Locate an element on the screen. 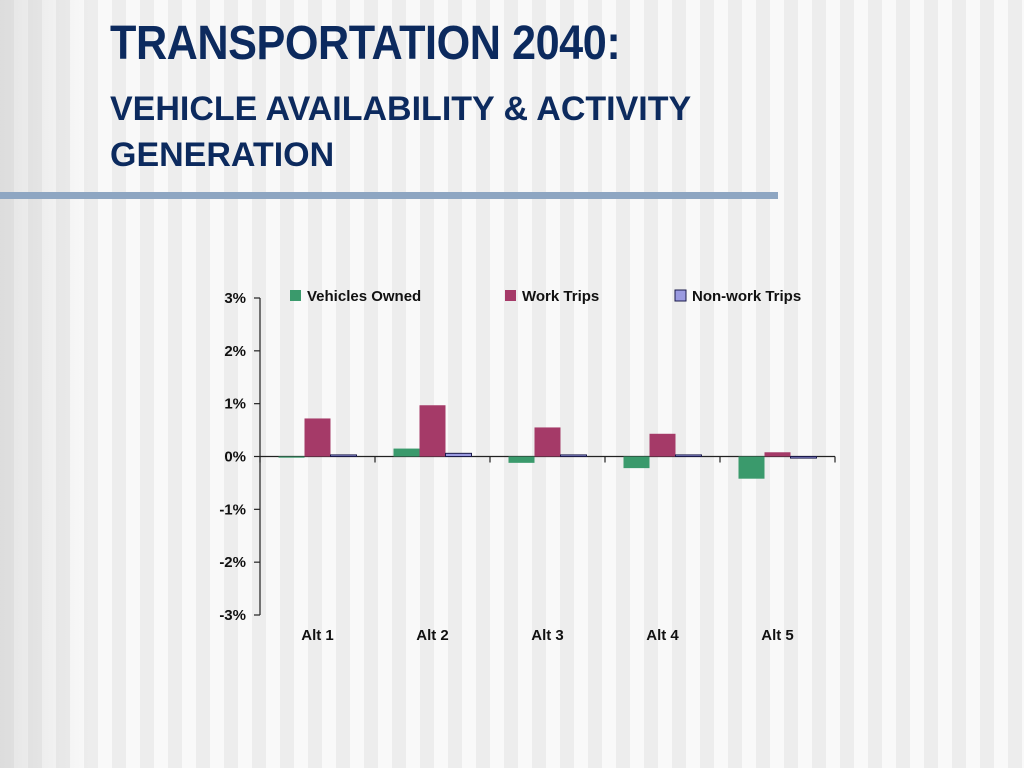  background-shade is located at coordinates (45, 384).